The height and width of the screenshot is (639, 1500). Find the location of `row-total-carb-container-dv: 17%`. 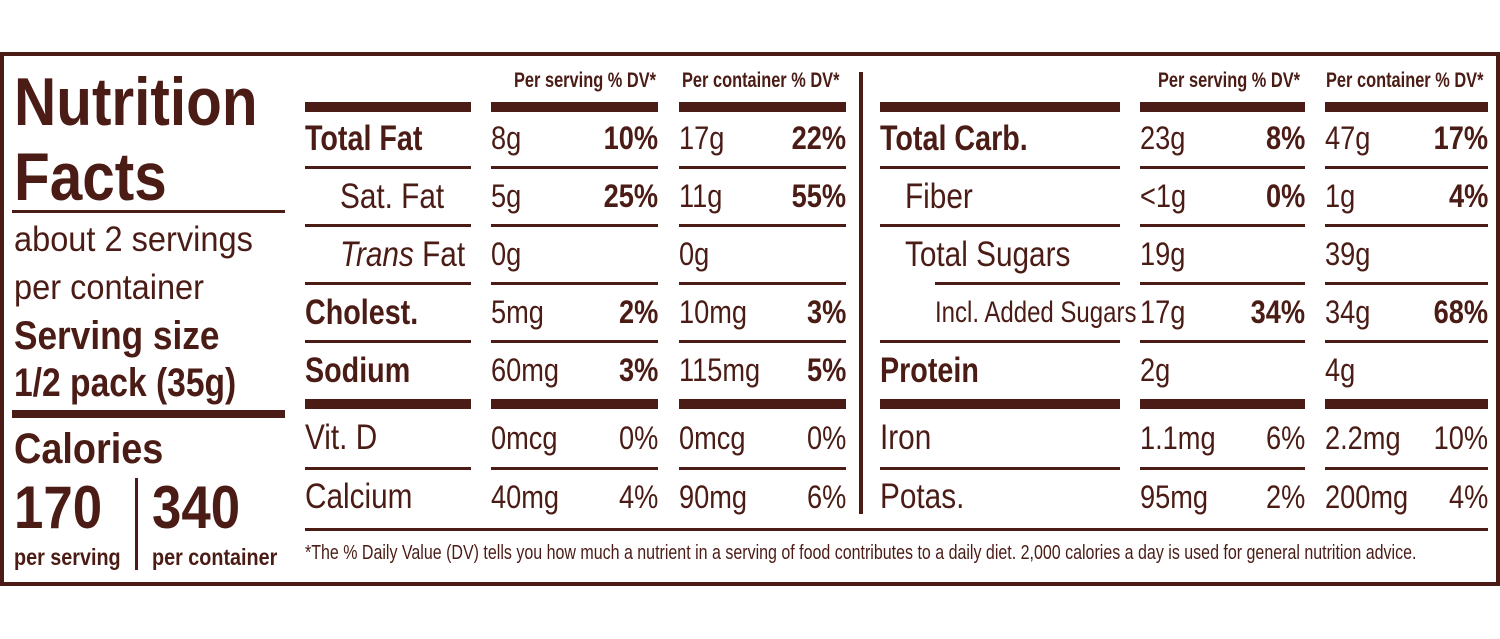

row-total-carb-container-dv: 17% is located at coordinates (1460, 138).